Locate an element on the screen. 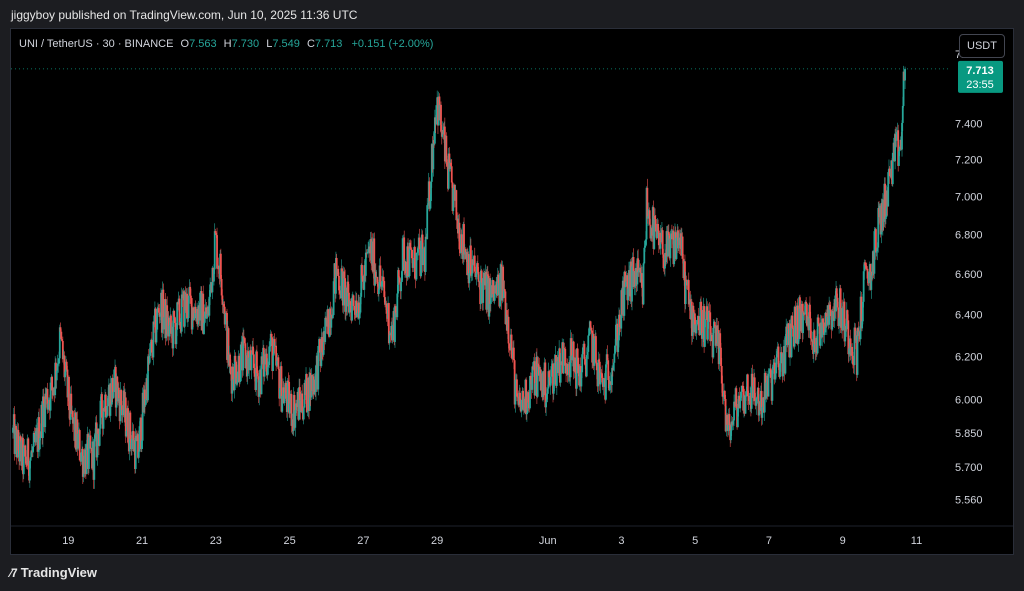 The image size is (1024, 591). price-tick-label: 6.200 is located at coordinates (969, 357).